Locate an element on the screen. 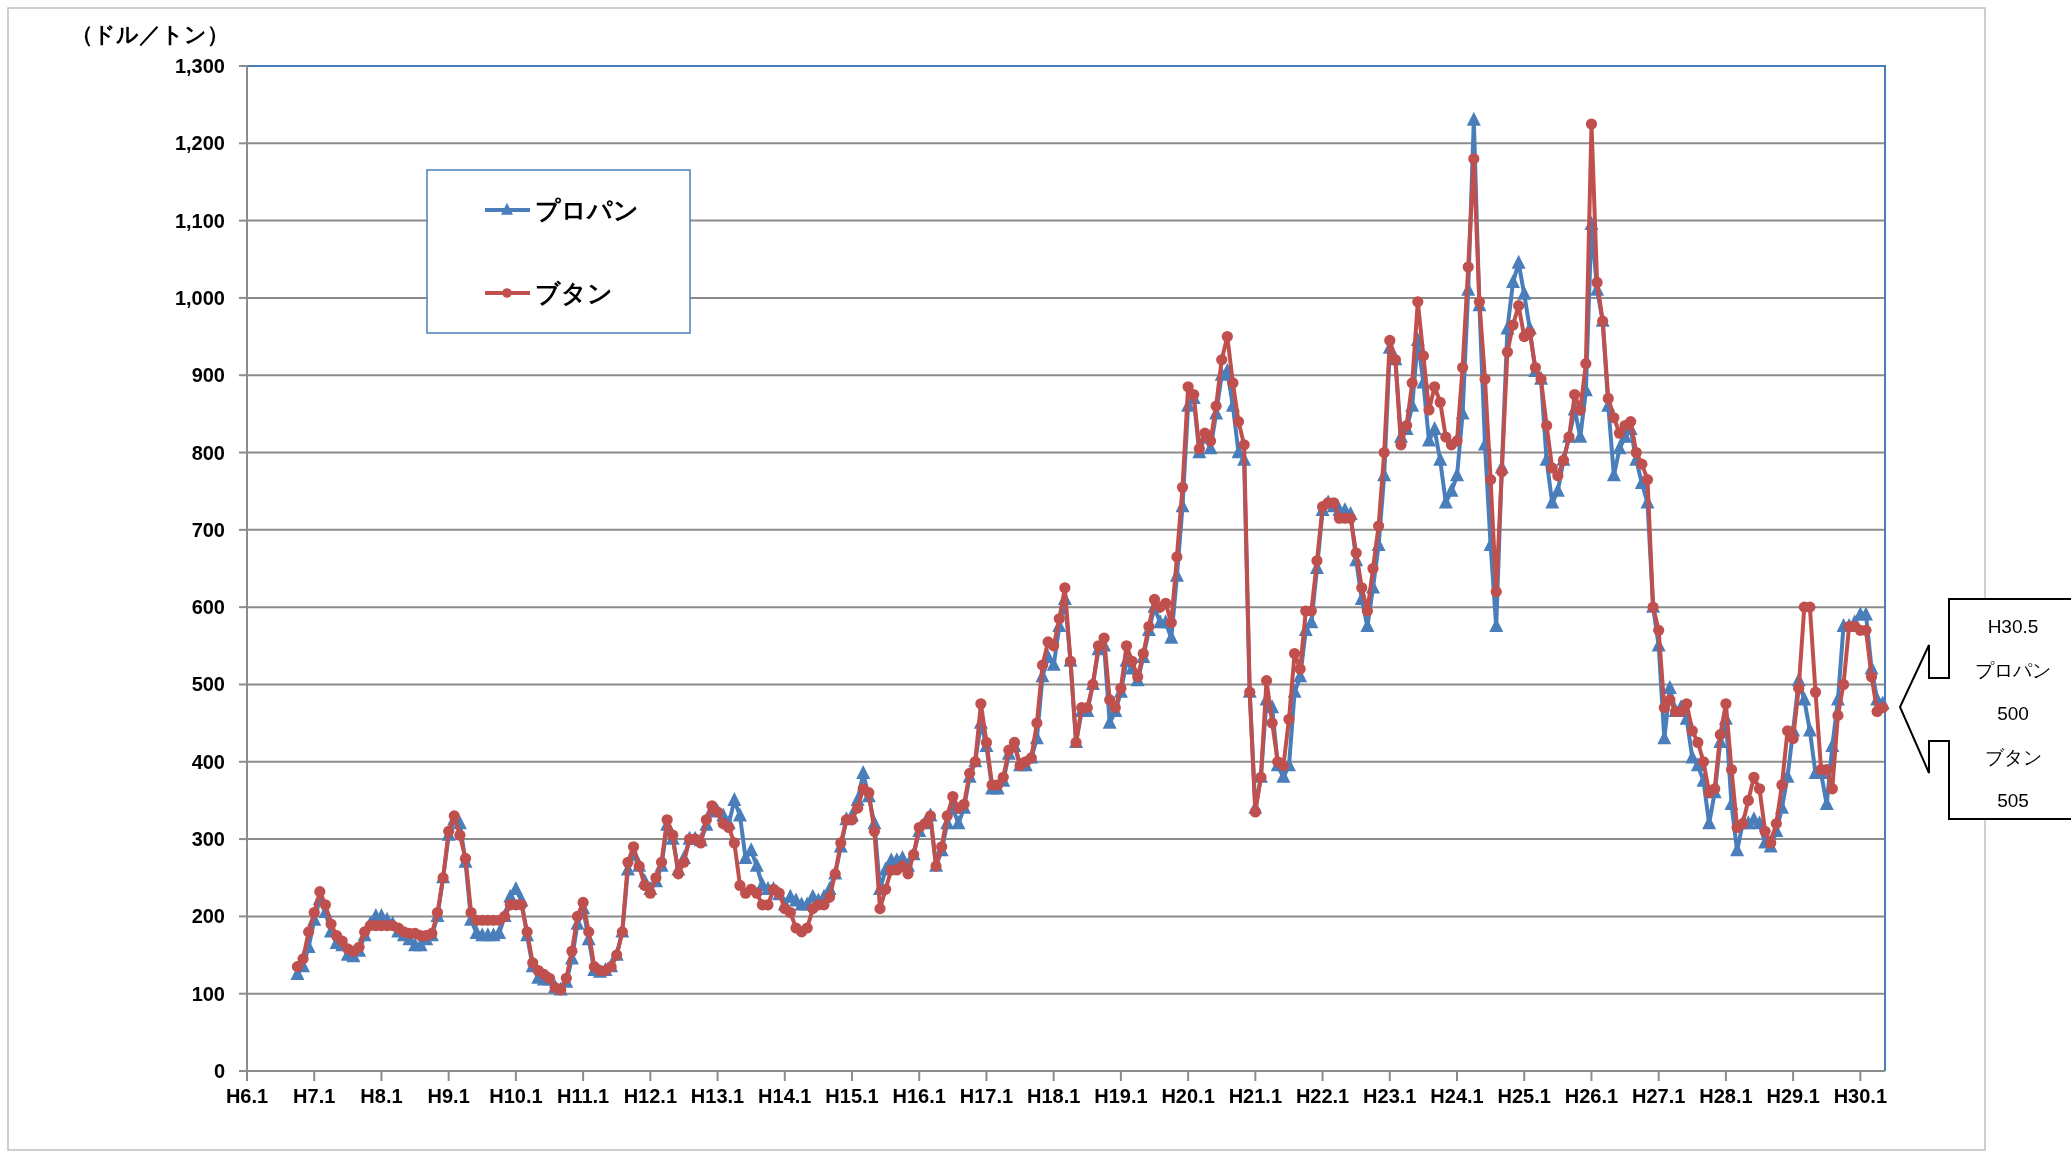  x-tick-label: H20.1 is located at coordinates (1188, 1096).